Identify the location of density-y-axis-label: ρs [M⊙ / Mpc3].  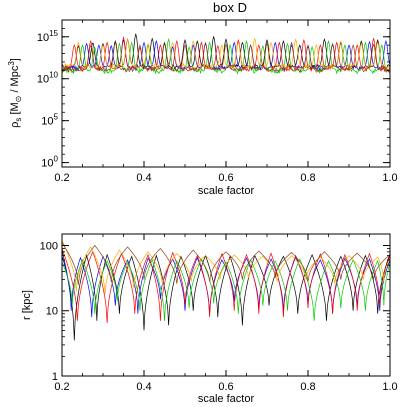
(15, 93).